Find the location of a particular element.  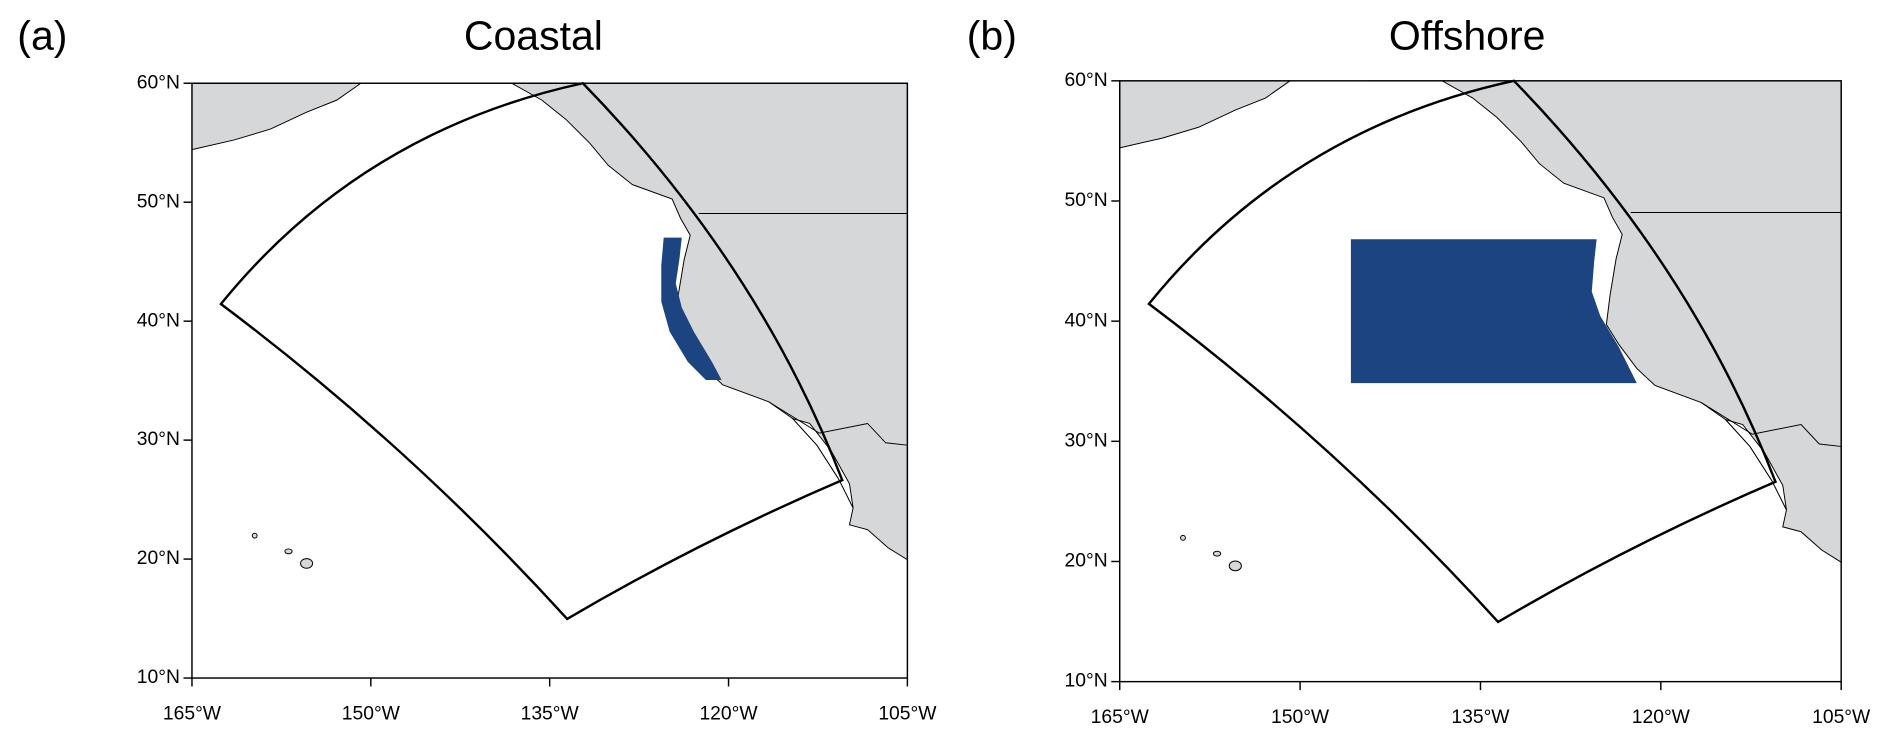

panel-title: Coastal is located at coordinates (533, 35).